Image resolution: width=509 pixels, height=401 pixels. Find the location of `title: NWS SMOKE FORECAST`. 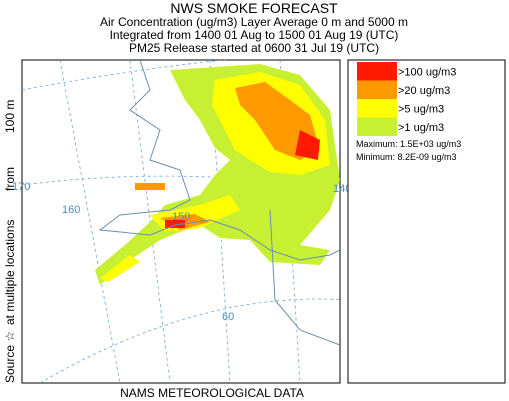

title: NWS SMOKE FORECAST is located at coordinates (254, 8).